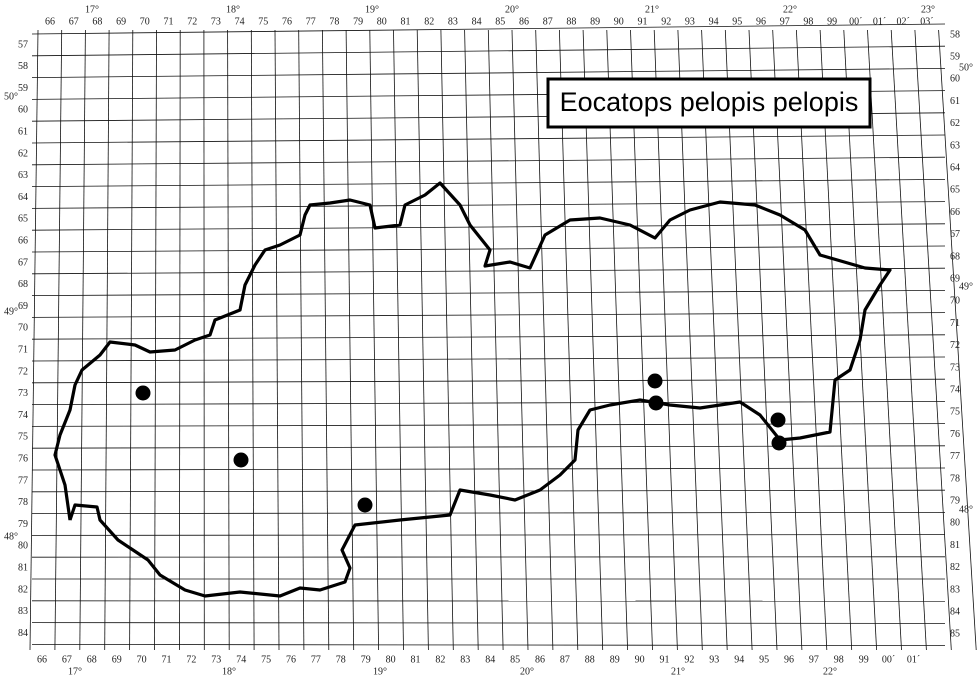  What do you see at coordinates (23, 393) in the screenshot?
I see `row-label: 73` at bounding box center [23, 393].